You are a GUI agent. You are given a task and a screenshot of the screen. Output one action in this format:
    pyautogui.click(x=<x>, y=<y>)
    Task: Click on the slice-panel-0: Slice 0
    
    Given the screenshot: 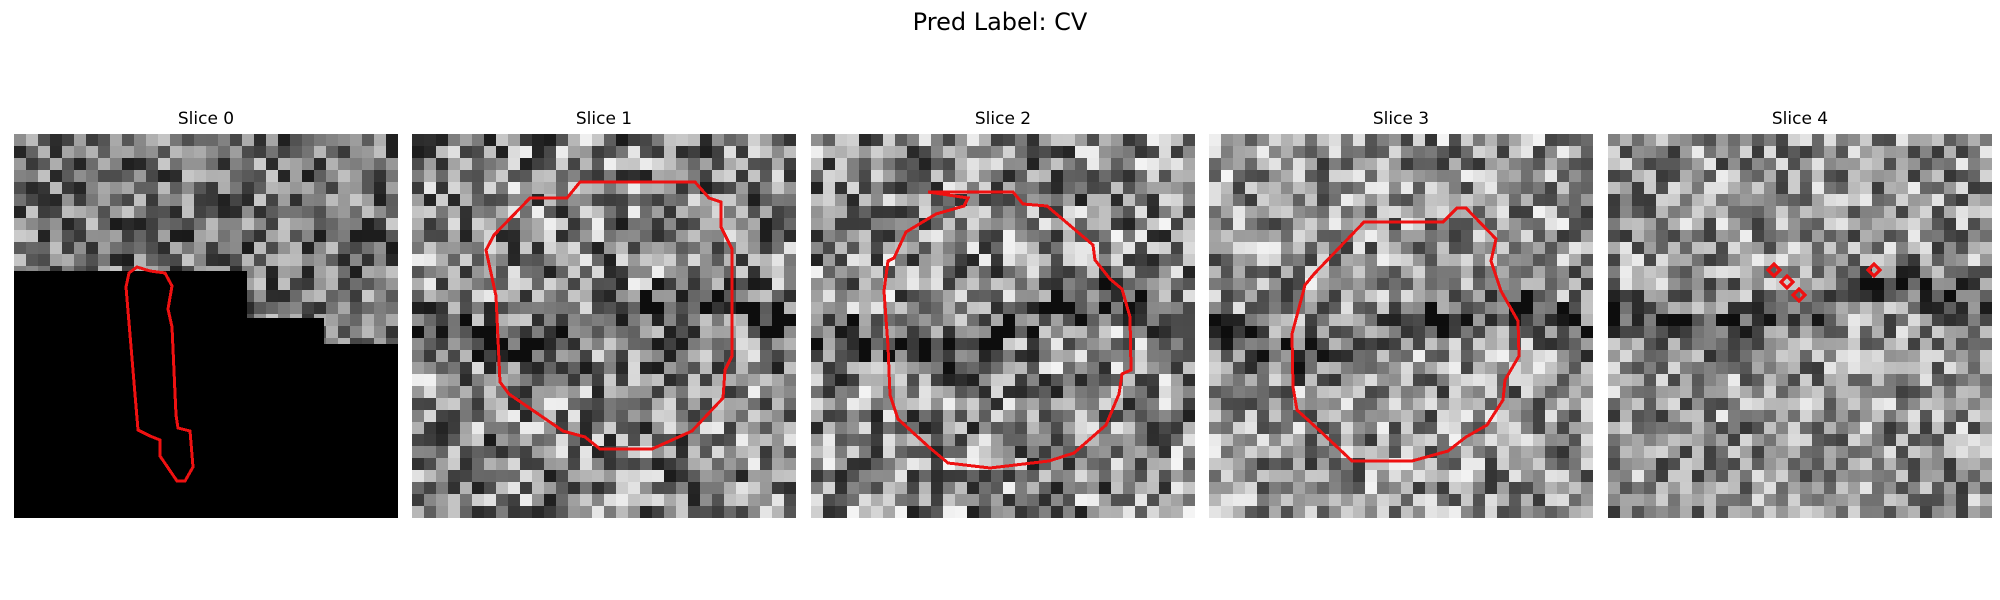 What is the action you would take?
    pyautogui.click(x=206, y=313)
    